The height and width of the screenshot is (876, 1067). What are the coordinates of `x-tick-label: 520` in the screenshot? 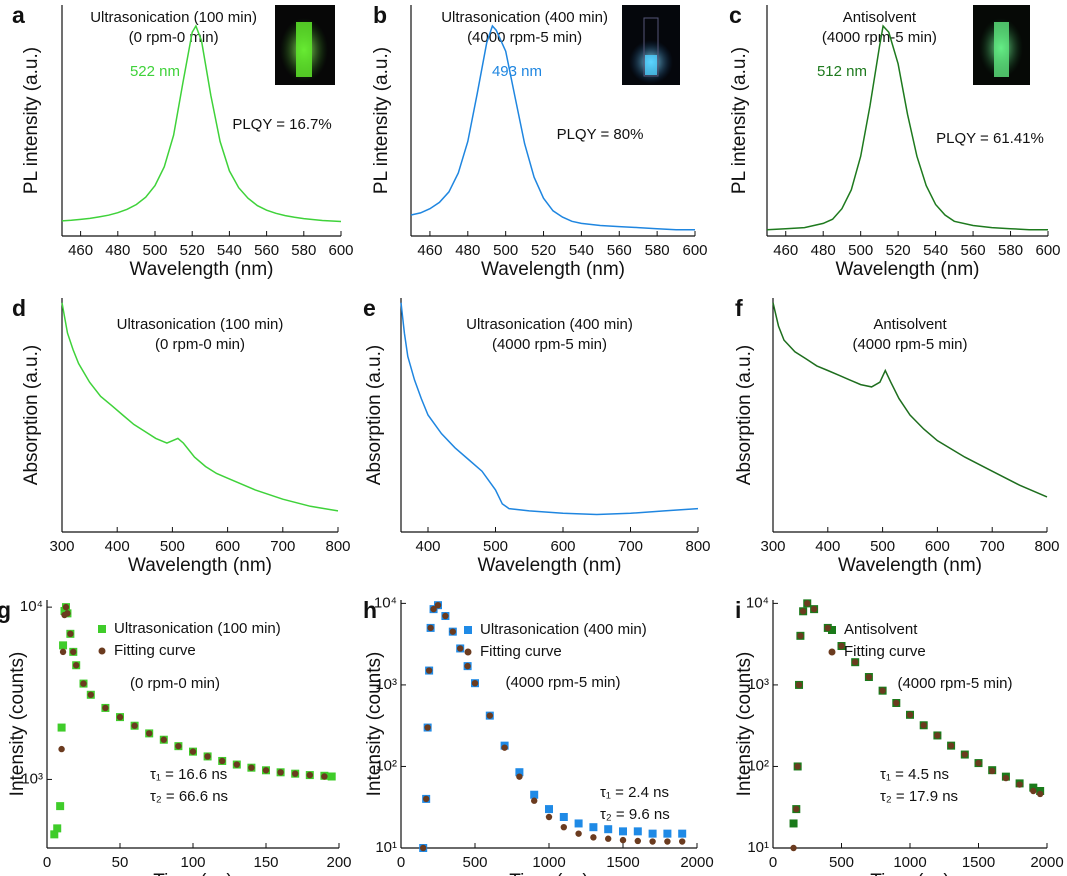 It's located at (192, 250).